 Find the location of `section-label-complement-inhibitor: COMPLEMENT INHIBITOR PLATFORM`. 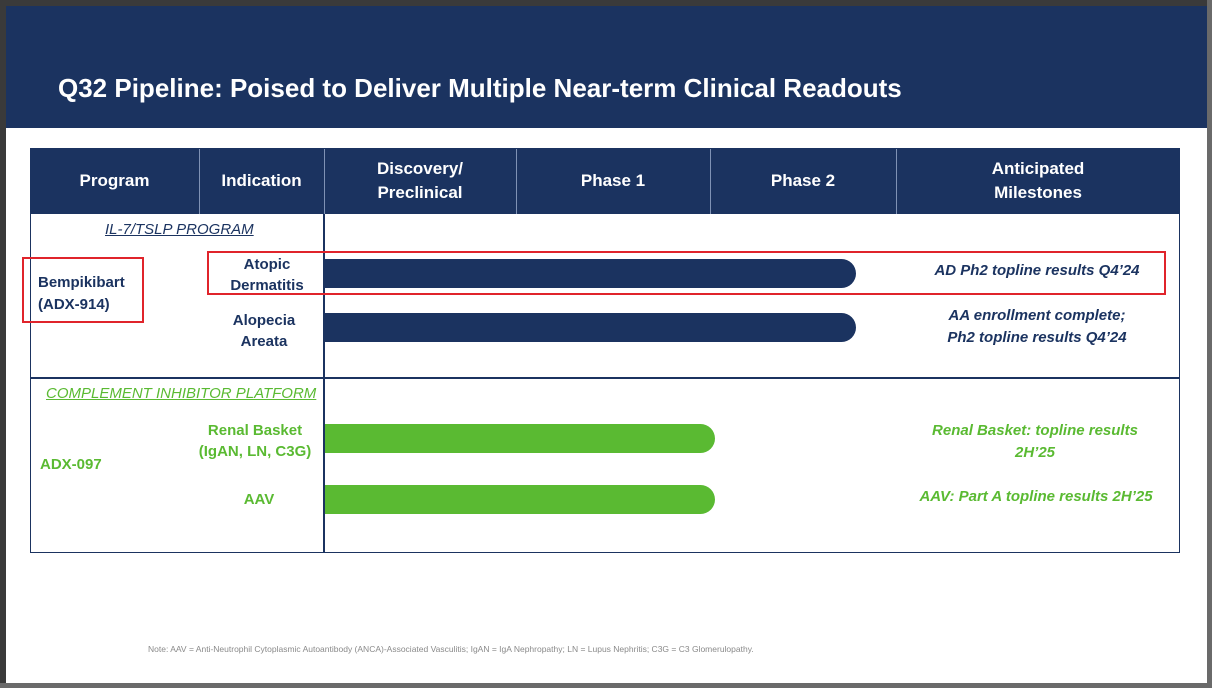

section-label-complement-inhibitor: COMPLEMENT INHIBITOR PLATFORM is located at coordinates (181, 393).